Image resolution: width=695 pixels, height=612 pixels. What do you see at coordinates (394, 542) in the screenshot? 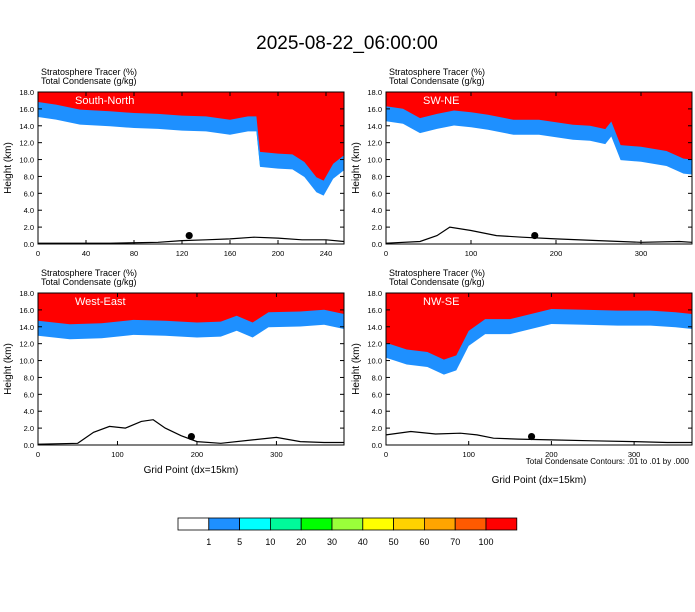
I see `colorbar-label: 50` at bounding box center [394, 542].